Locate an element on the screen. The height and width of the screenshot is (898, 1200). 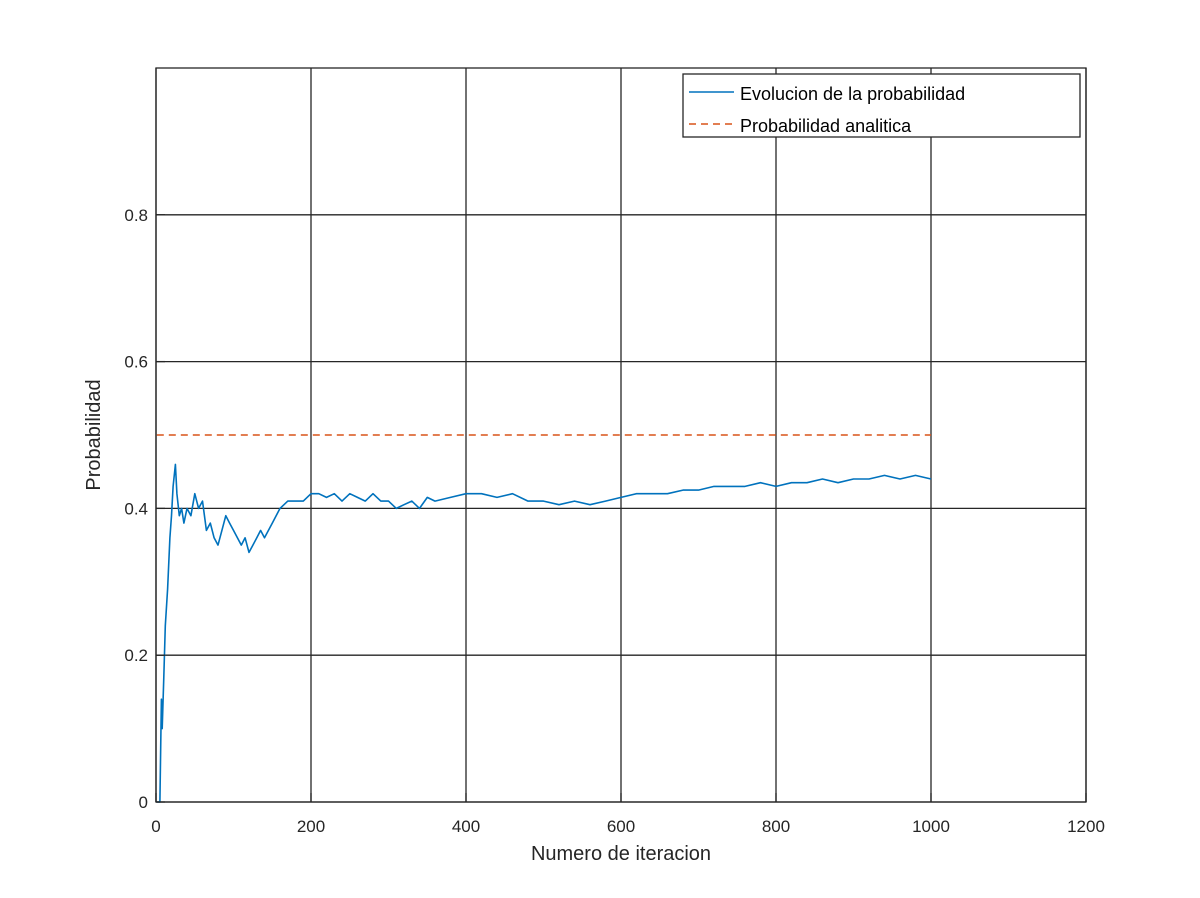
y-tick-label: 0 is located at coordinates (143, 802).